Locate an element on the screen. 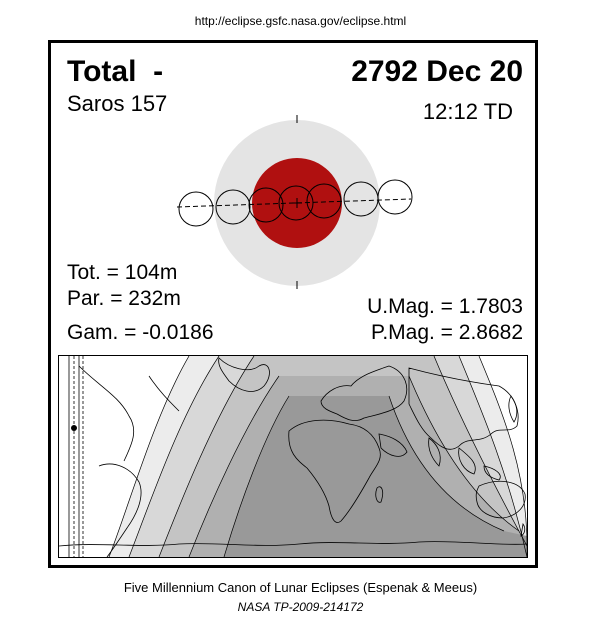 Image resolution: width=601 pixels, height=640 pixels. penumbral-magnitude: P.Mag. = 2.8682 is located at coordinates (447, 332).